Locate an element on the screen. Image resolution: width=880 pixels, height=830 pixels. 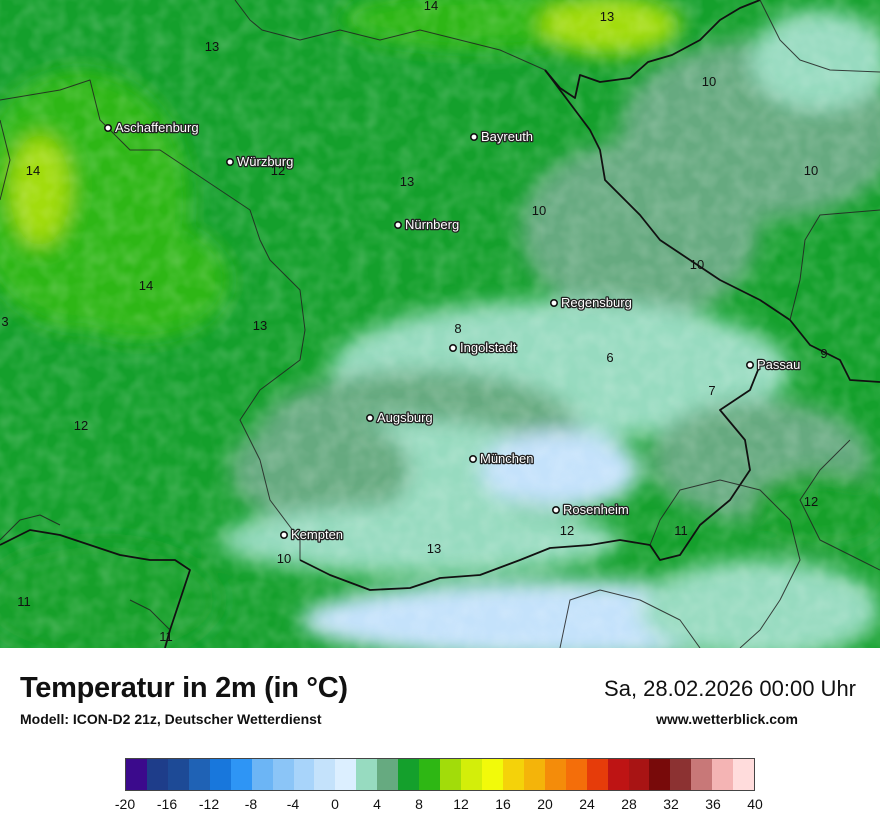
city-kempten: Kempten is located at coordinates (311, 534).